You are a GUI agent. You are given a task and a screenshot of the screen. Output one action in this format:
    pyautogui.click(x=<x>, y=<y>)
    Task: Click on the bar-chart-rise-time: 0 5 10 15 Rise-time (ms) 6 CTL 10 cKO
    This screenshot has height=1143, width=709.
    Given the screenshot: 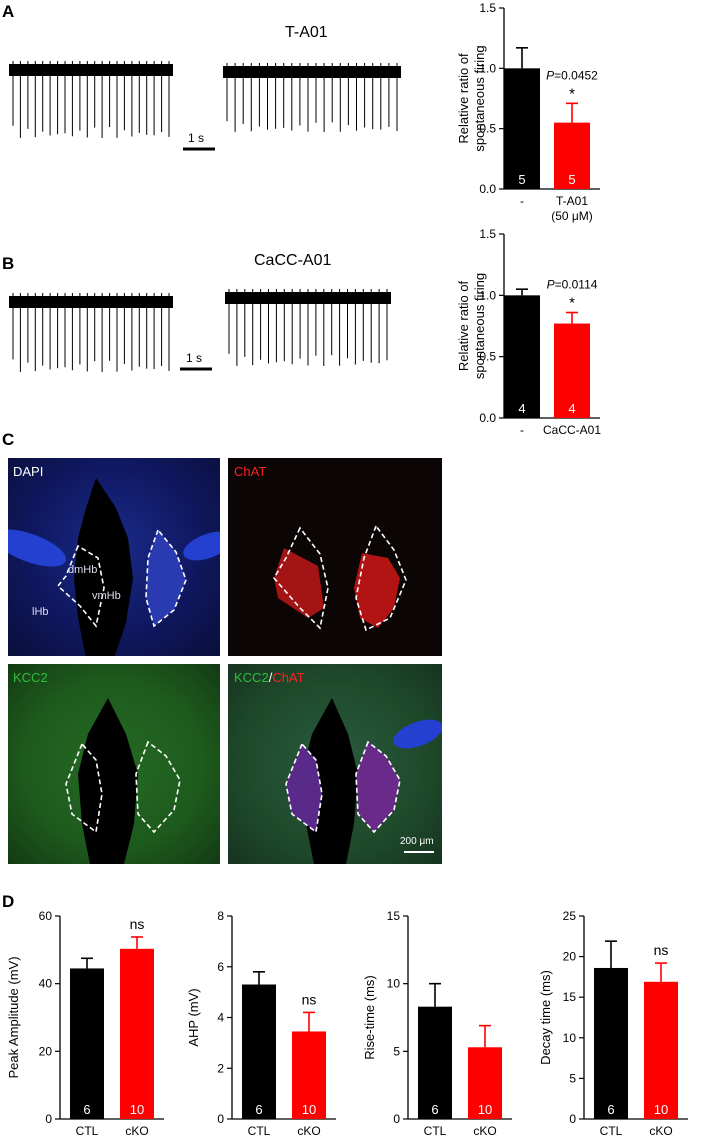 What is the action you would take?
    pyautogui.click(x=437, y=1023)
    